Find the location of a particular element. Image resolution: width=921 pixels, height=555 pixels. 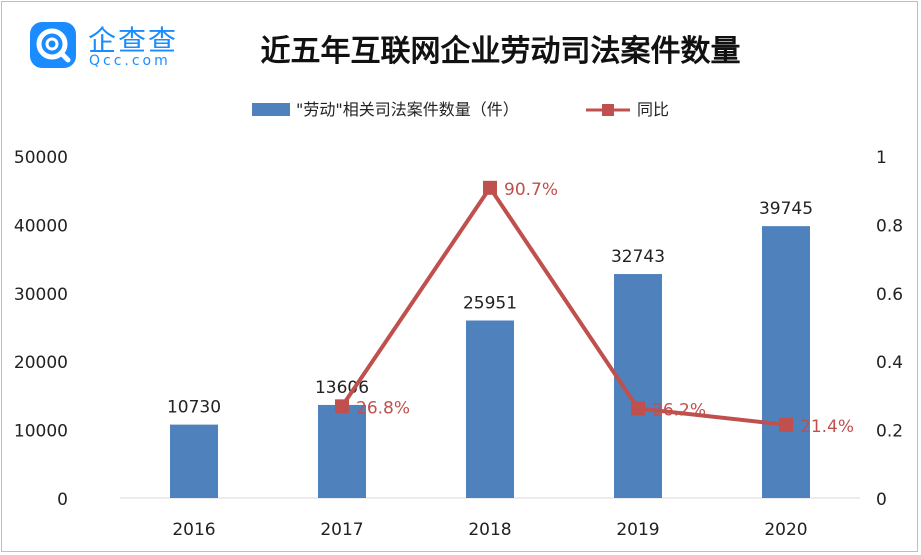

legend-line-marker is located at coordinates (608, 110).